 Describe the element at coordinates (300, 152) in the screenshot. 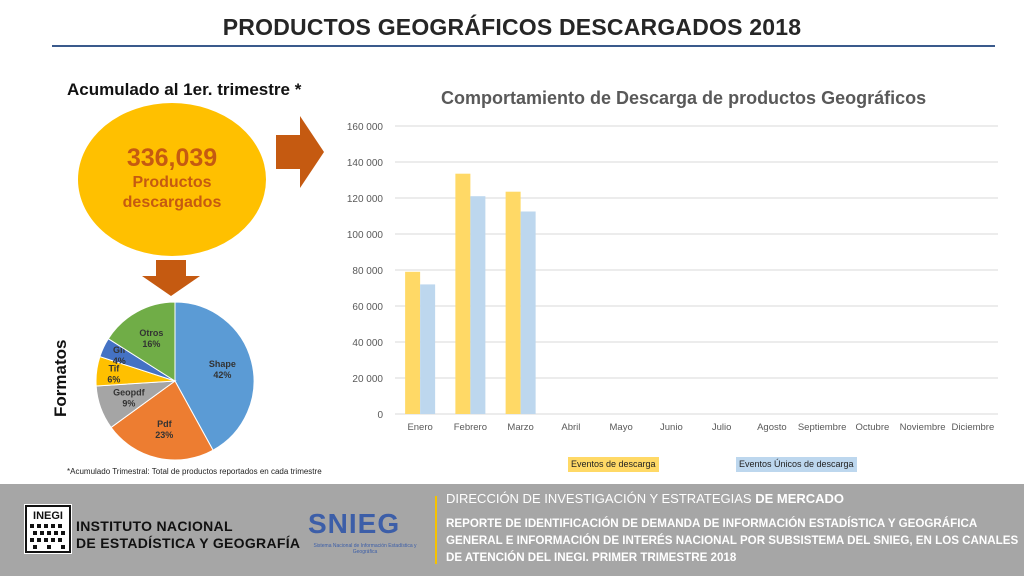

I see `right-arrow-icon` at that location.